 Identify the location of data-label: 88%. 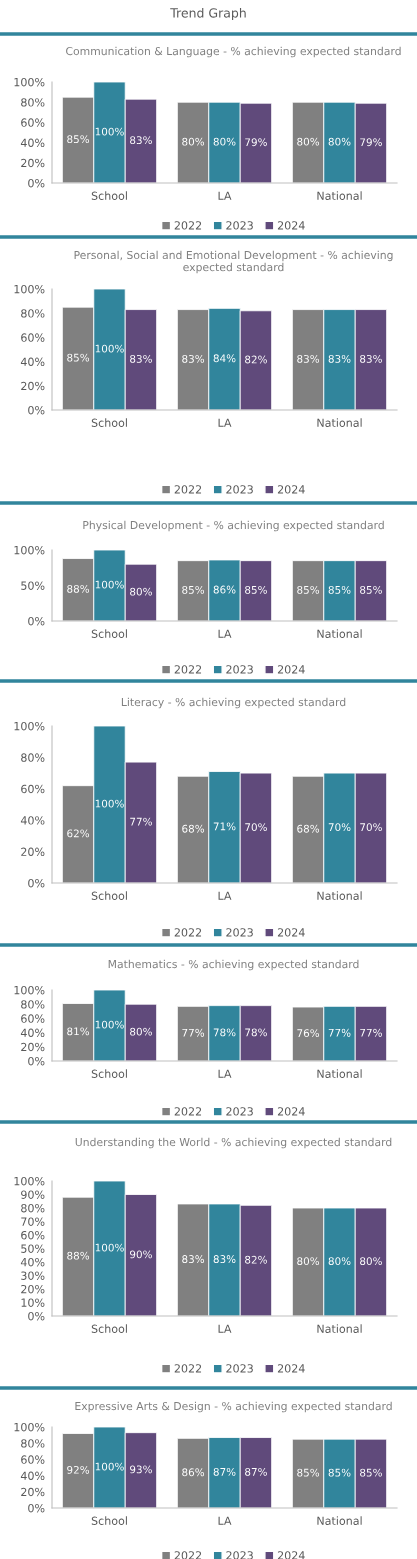
(78, 1255).